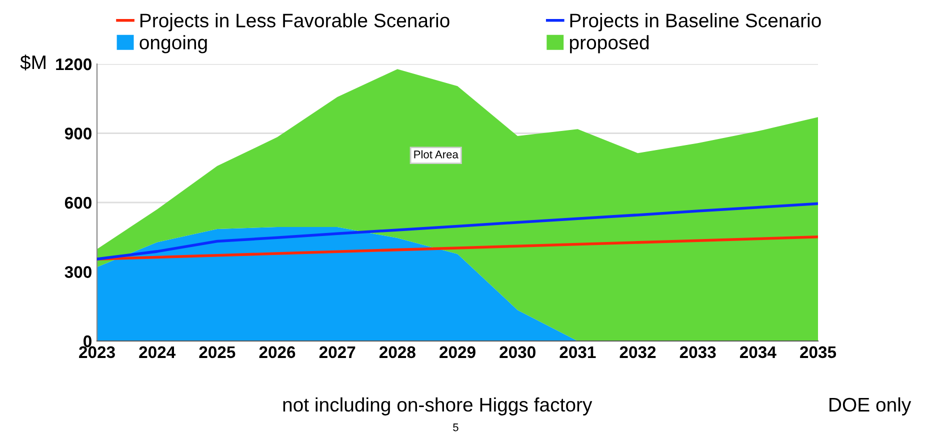 This screenshot has width=930, height=437. What do you see at coordinates (818, 352) in the screenshot?
I see `x-tick-label: 2035` at bounding box center [818, 352].